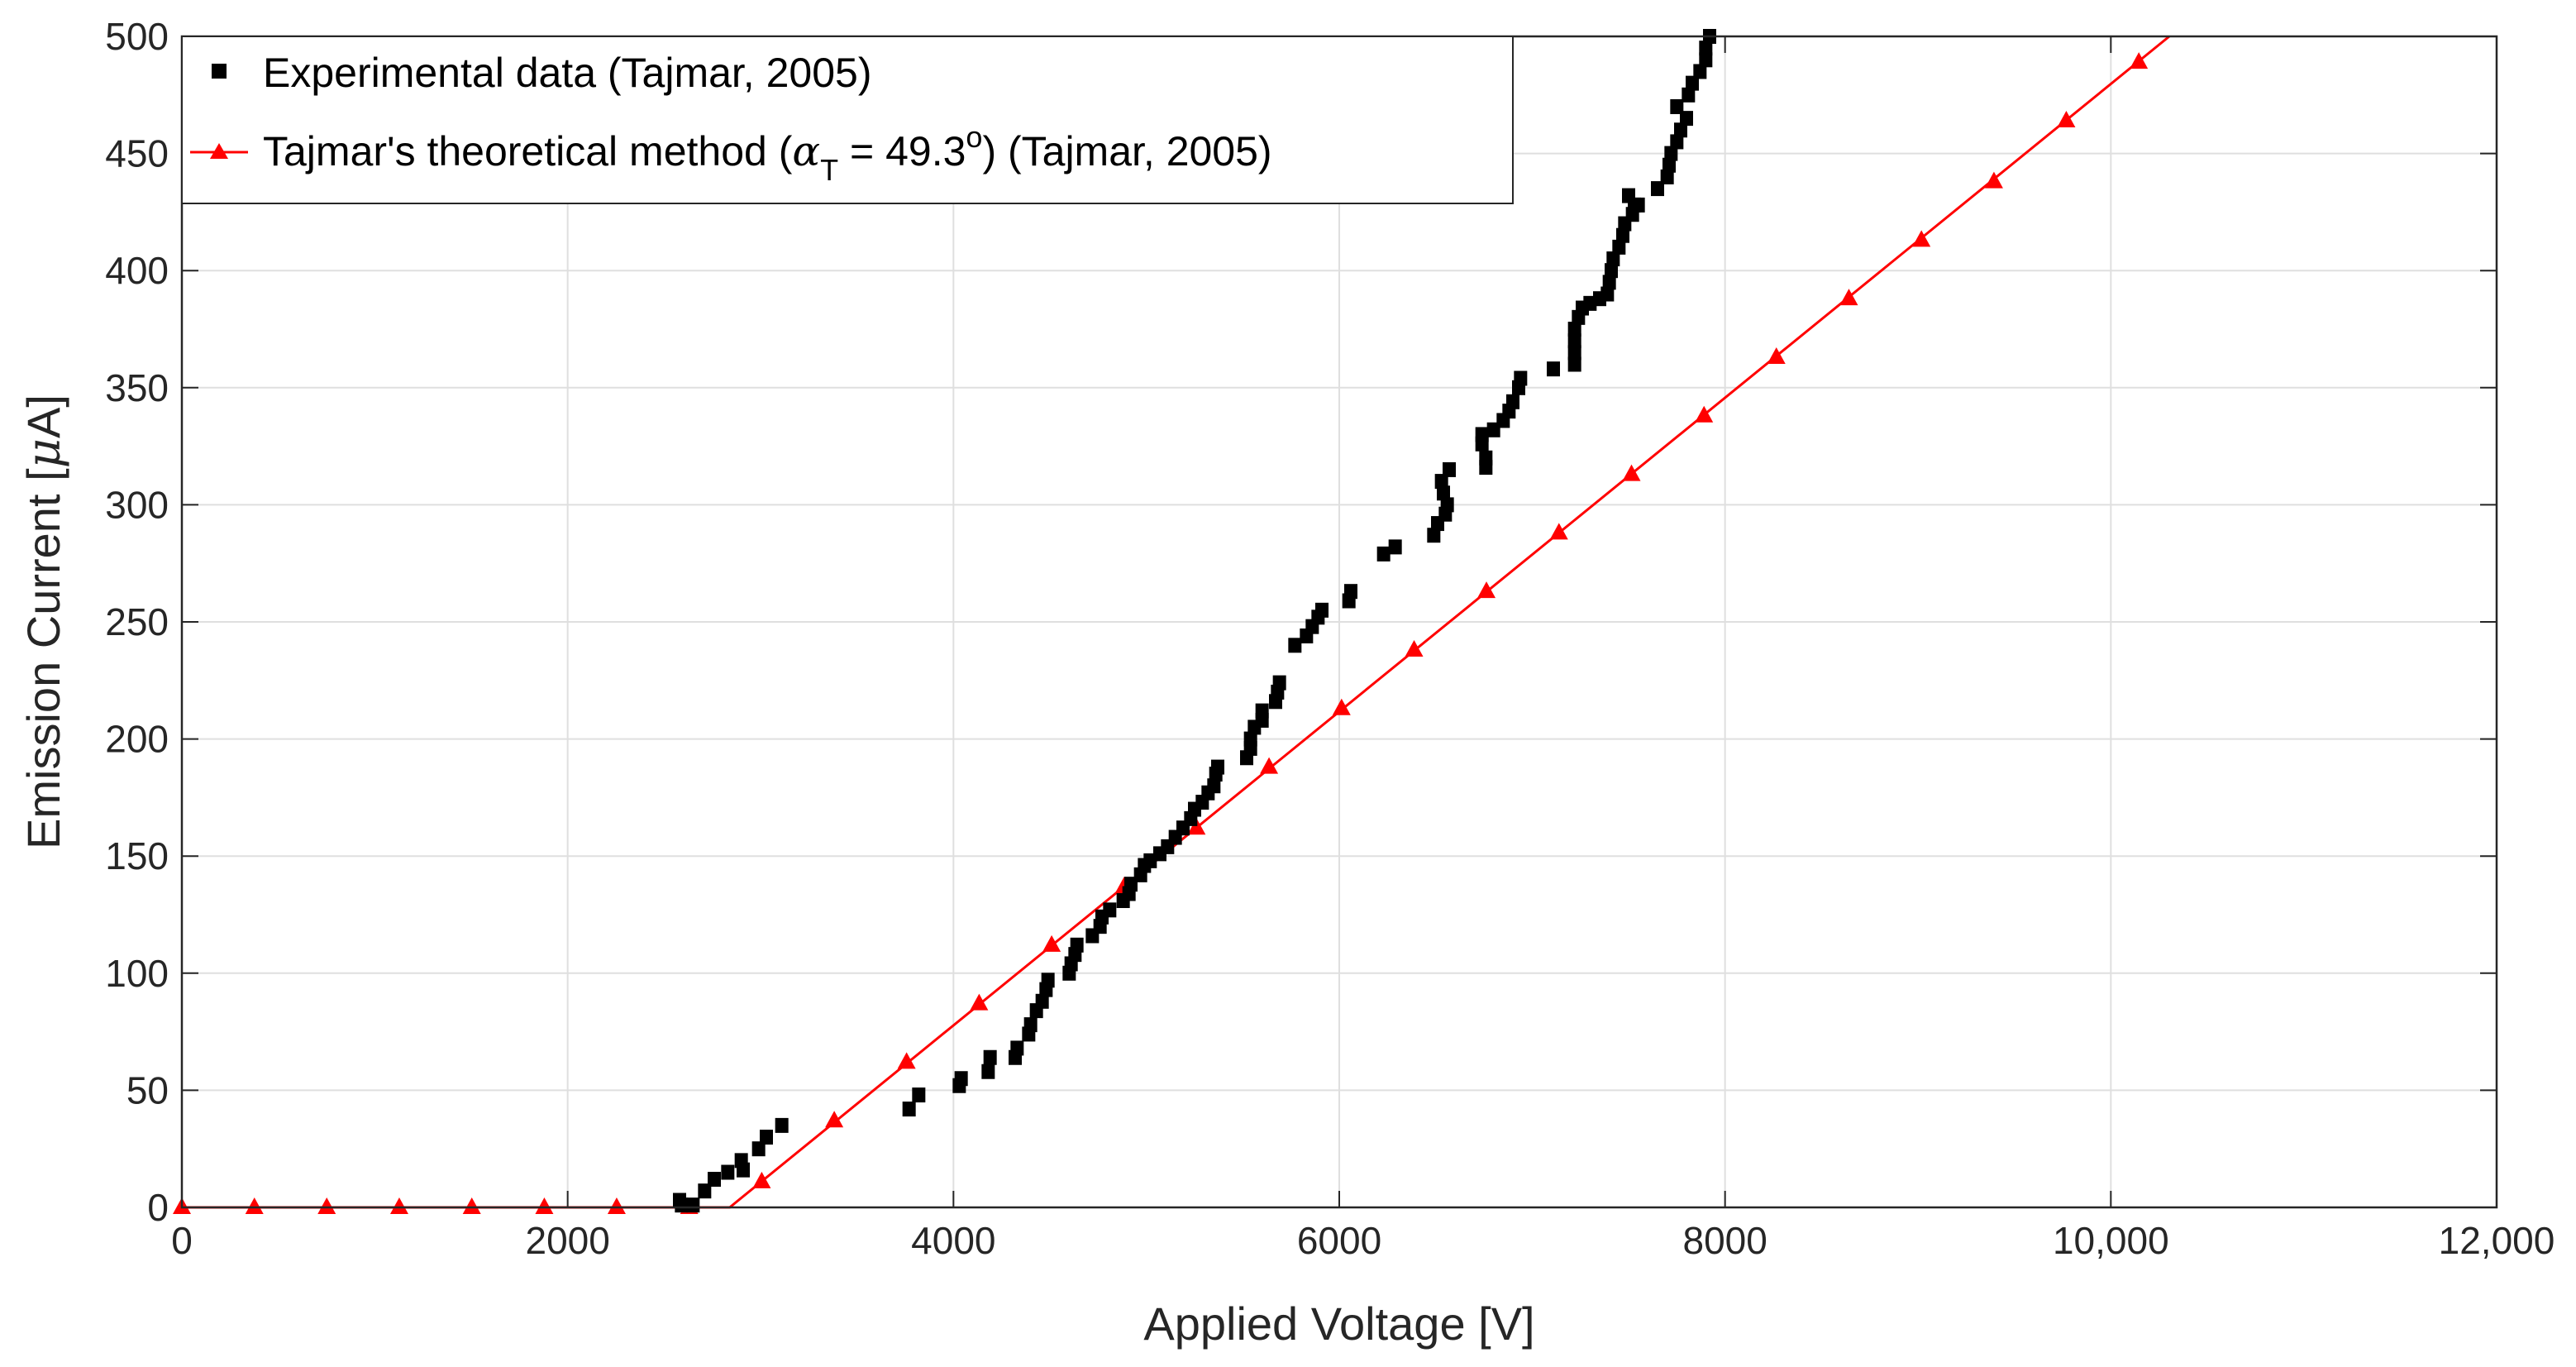  I want to click on y-axis-title-text: Emission Current [, so click(43, 658).